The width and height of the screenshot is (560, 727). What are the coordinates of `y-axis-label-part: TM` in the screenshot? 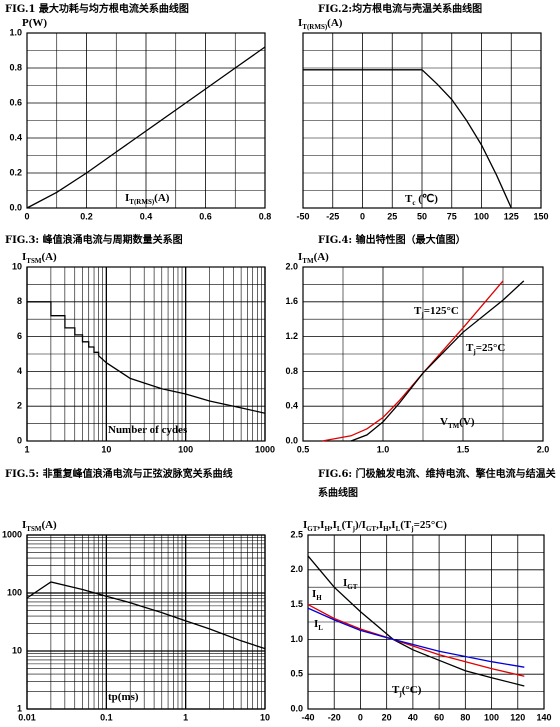 It's located at (308, 261).